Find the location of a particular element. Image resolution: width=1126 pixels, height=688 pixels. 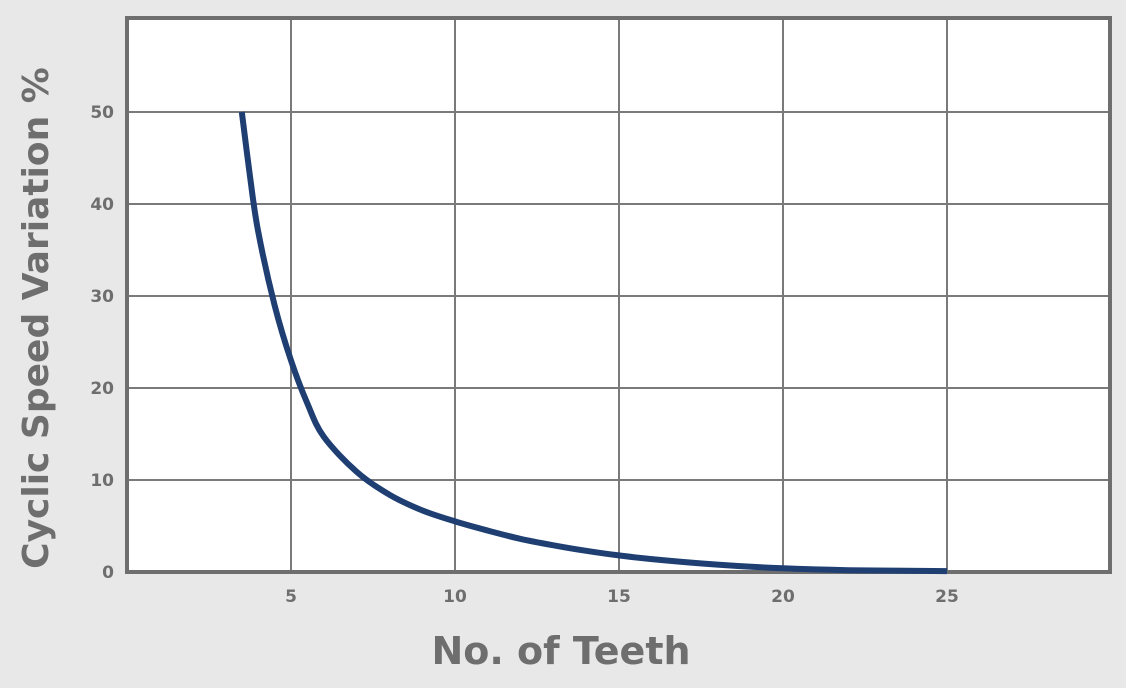

y-tick-label: 10 is located at coordinates (102, 481).